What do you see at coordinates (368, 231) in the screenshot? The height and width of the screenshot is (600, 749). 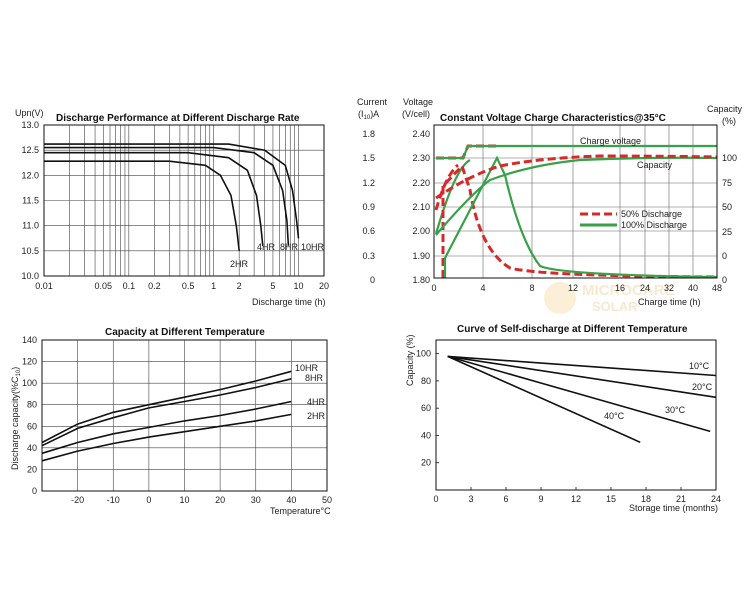 I see `chart2-current-tick-label: 0.6` at bounding box center [368, 231].